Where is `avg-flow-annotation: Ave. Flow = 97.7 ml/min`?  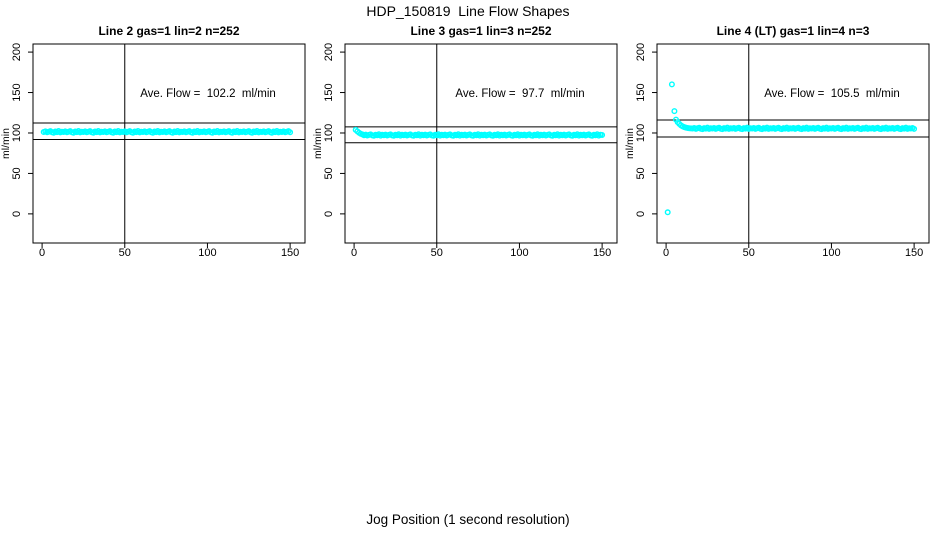 avg-flow-annotation: Ave. Flow = 97.7 ml/min is located at coordinates (519, 94).